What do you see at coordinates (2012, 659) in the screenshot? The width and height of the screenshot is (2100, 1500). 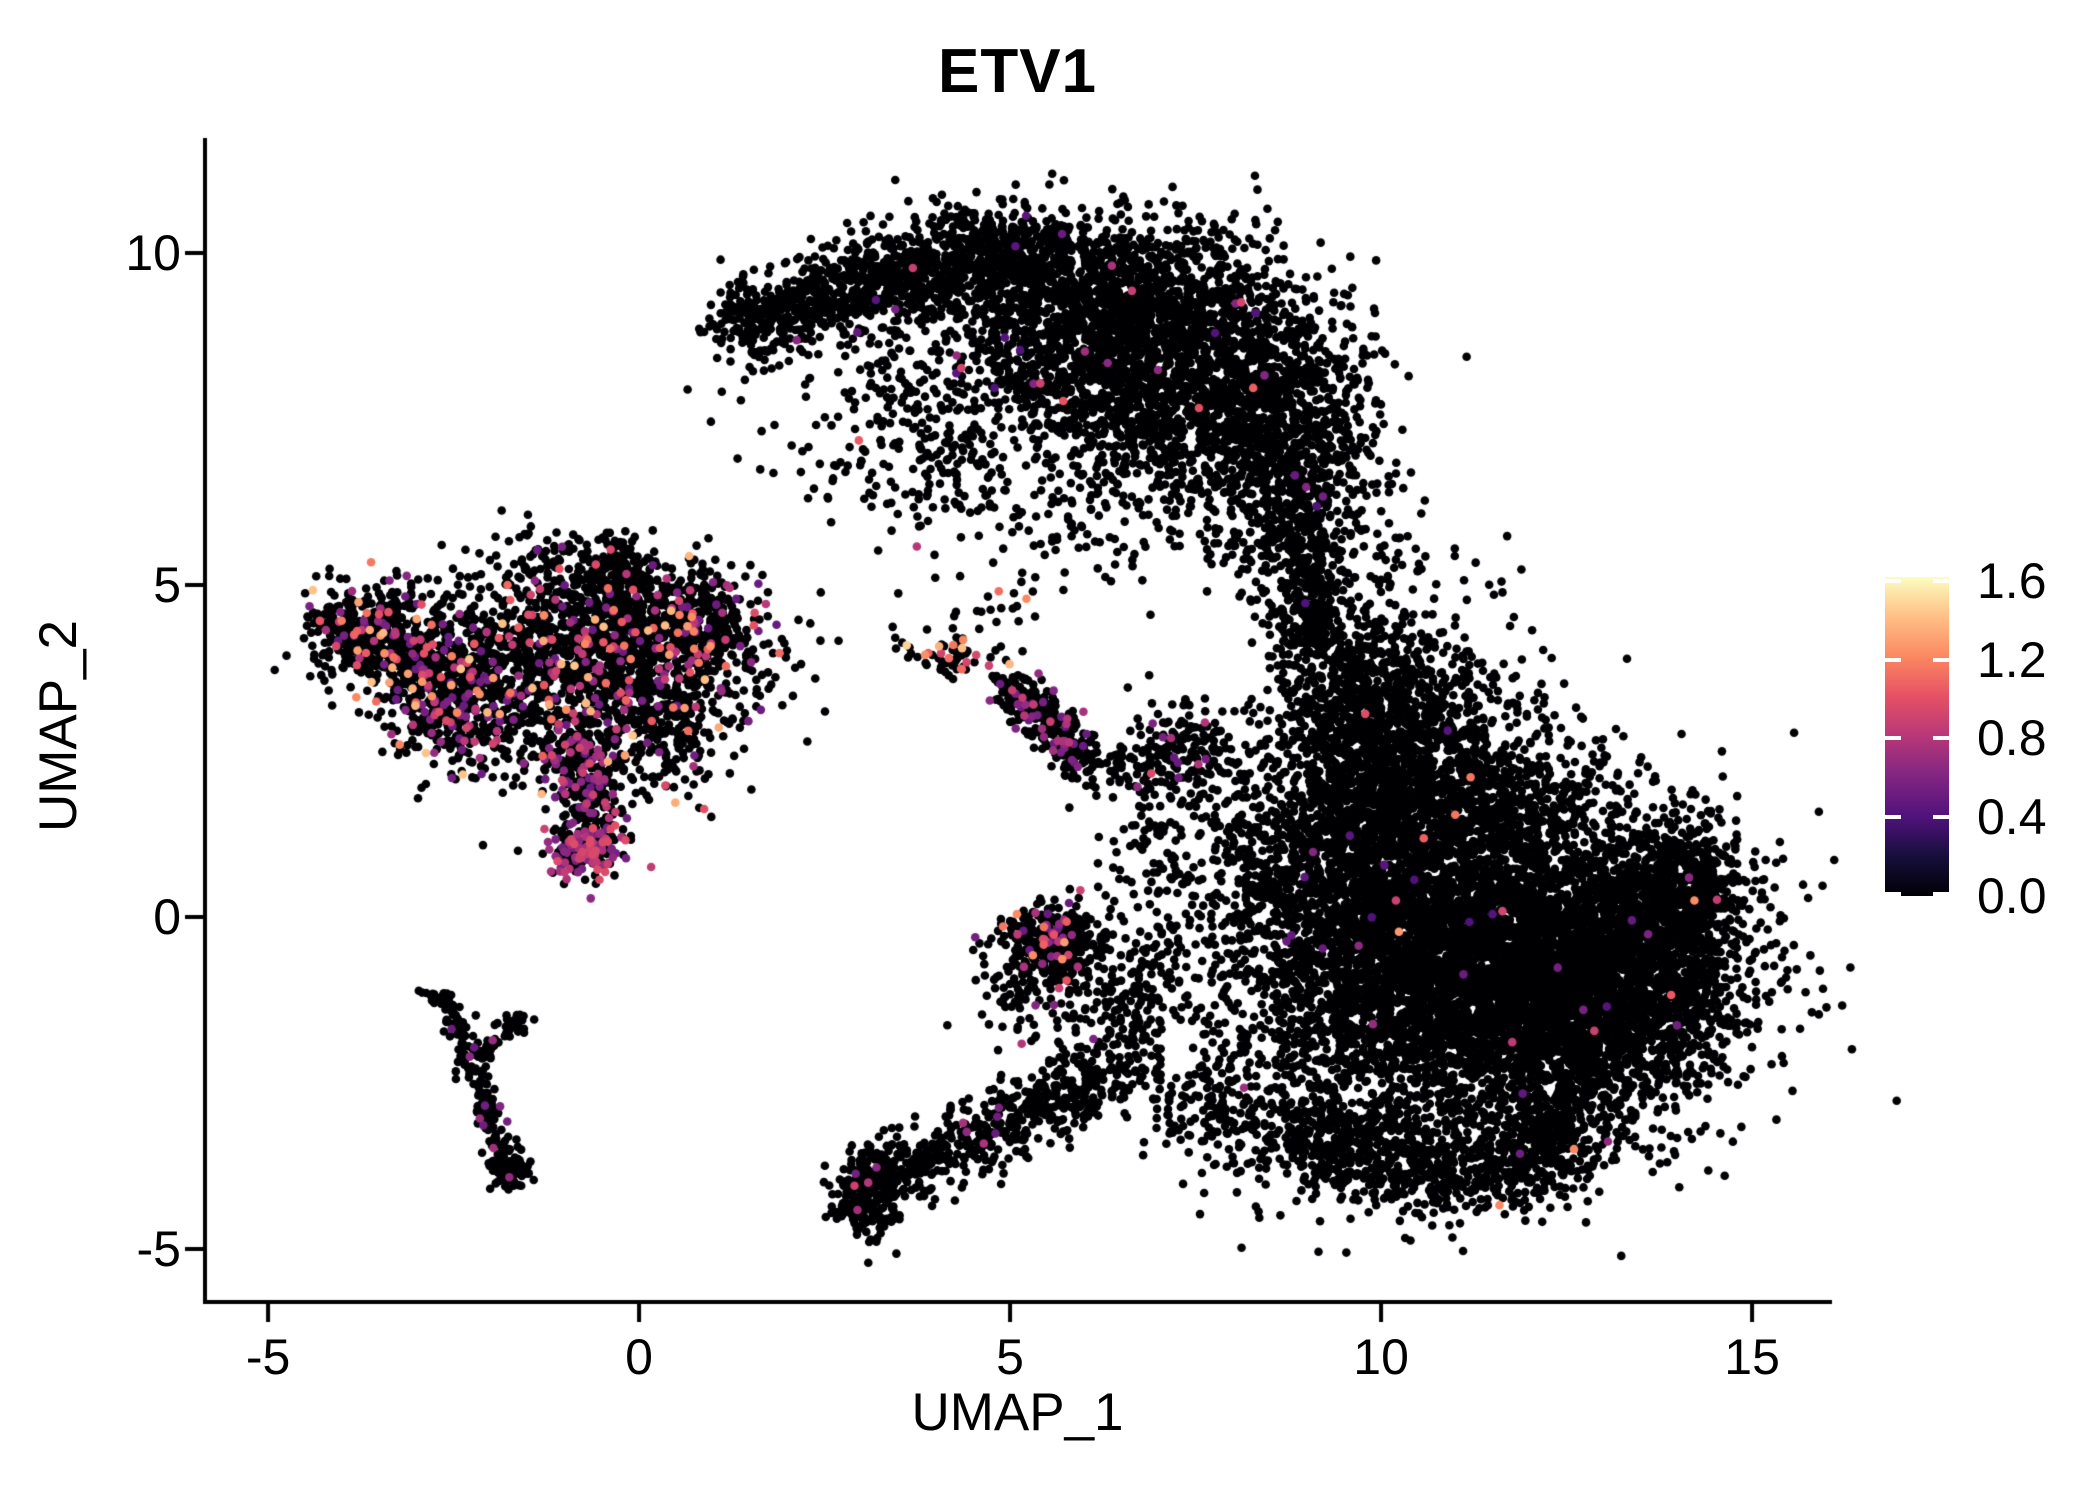 I see `colorbar-tick-label: 1.2` at bounding box center [2012, 659].